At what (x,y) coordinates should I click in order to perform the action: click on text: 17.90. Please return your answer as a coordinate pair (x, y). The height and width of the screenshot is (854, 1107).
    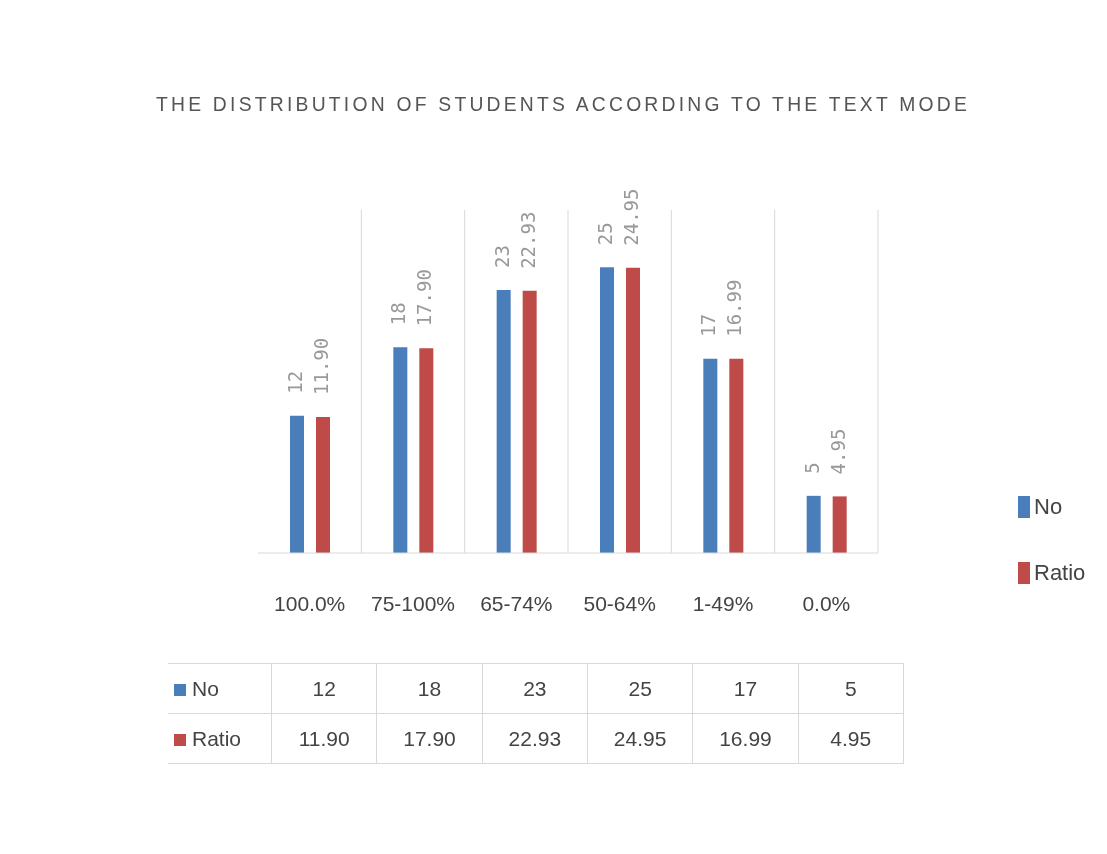
    Looking at the image, I should click on (424, 298).